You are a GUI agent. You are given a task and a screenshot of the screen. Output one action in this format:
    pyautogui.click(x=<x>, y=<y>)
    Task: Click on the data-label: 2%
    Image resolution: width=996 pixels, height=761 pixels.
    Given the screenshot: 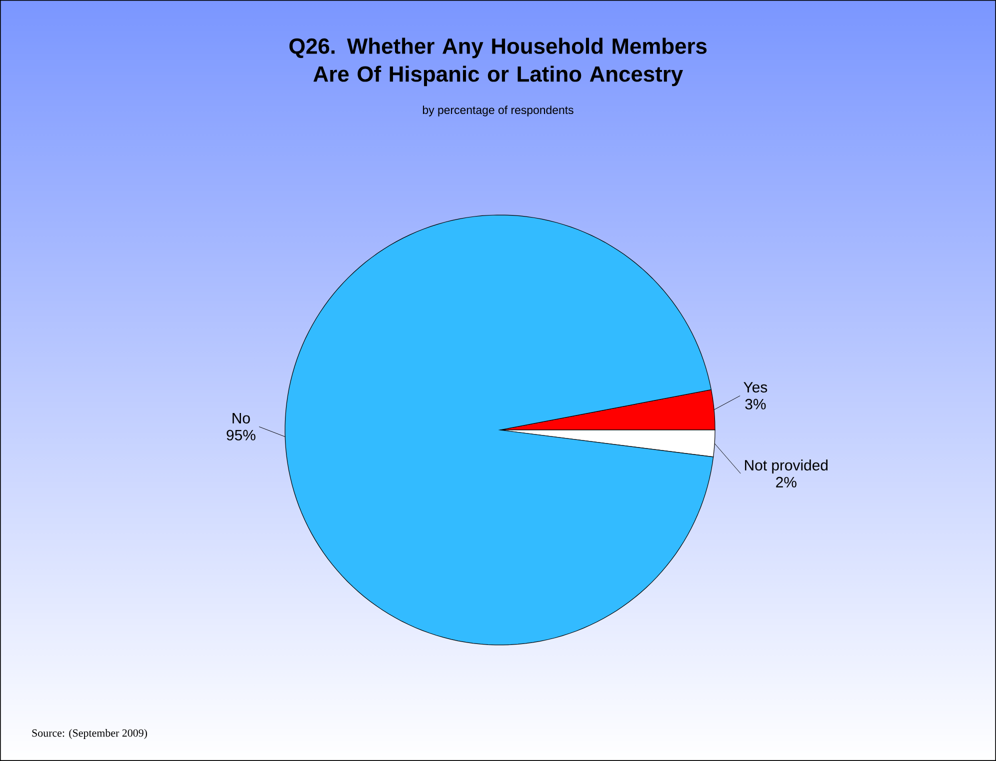 What is the action you would take?
    pyautogui.click(x=786, y=482)
    